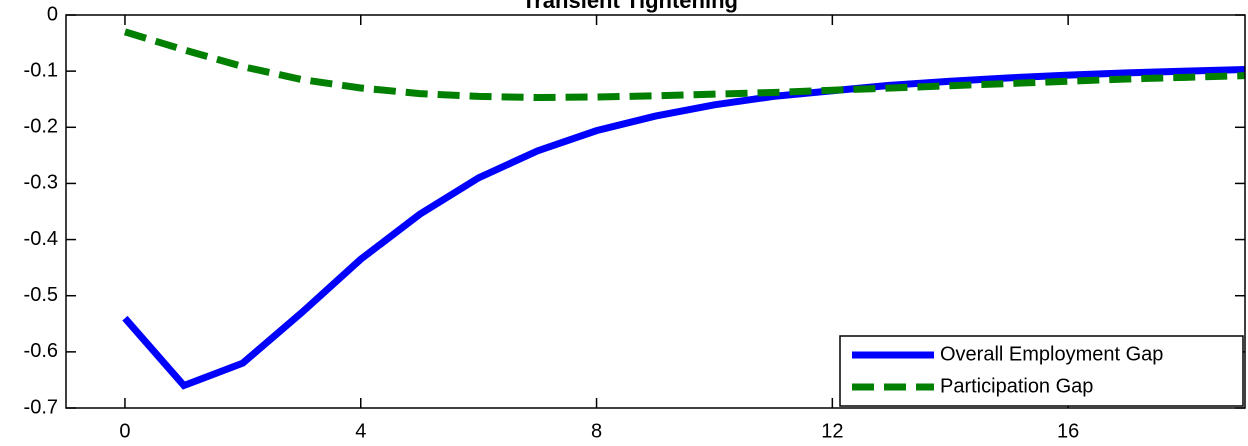  What do you see at coordinates (41, 351) in the screenshot?
I see `y-tick-label: -0.6` at bounding box center [41, 351].